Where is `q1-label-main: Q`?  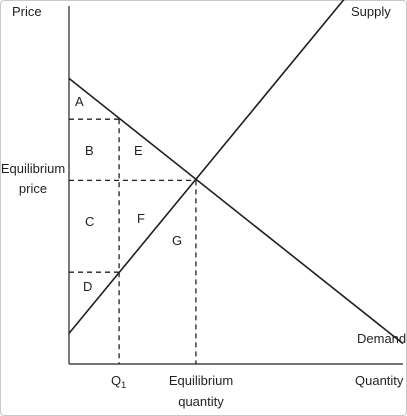
q1-label-main: Q is located at coordinates (116, 380).